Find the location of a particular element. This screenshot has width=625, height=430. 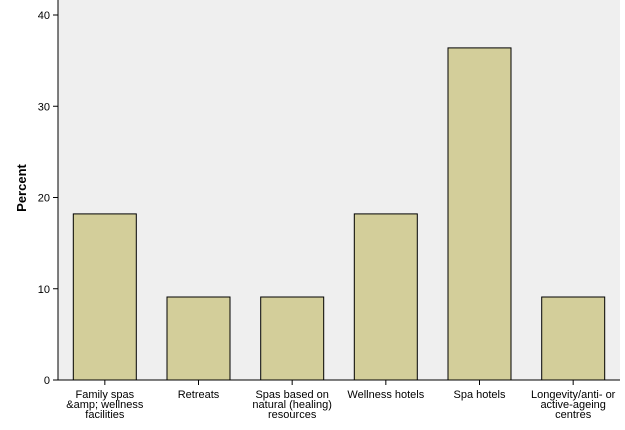

y-tick-label: 30 is located at coordinates (44, 107).